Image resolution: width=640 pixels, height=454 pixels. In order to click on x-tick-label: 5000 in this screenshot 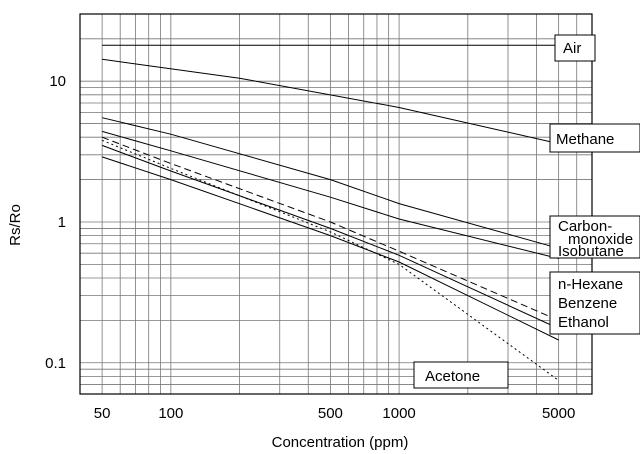, I will do `click(558, 413)`.